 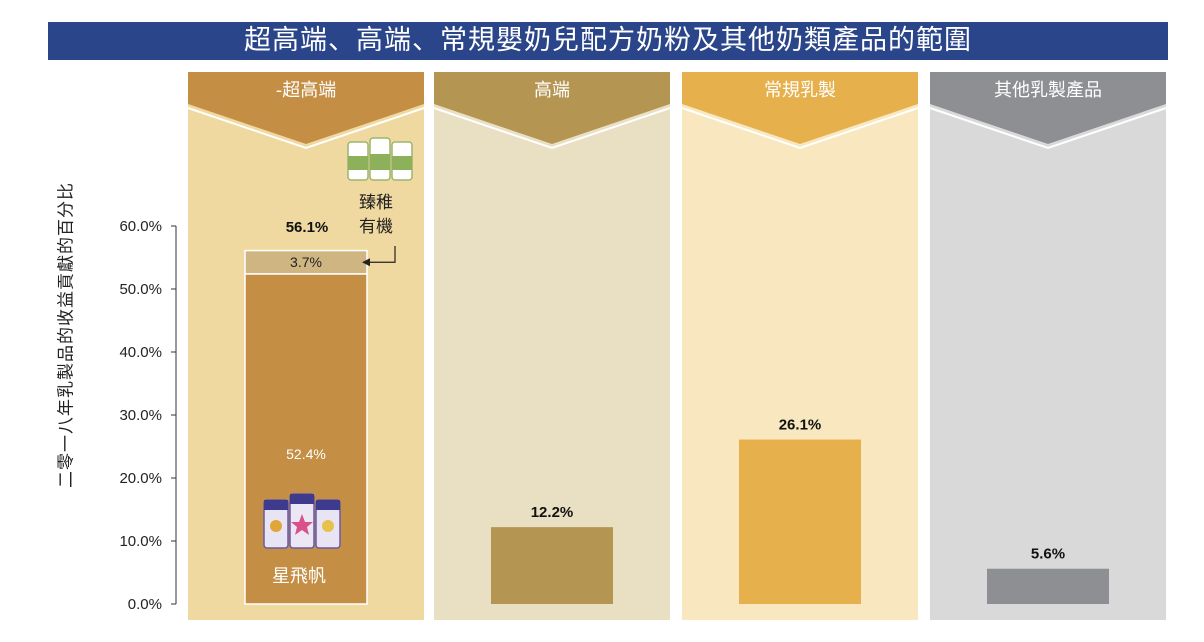 I want to click on panel-other-header-divider, so click(x=1048, y=128).